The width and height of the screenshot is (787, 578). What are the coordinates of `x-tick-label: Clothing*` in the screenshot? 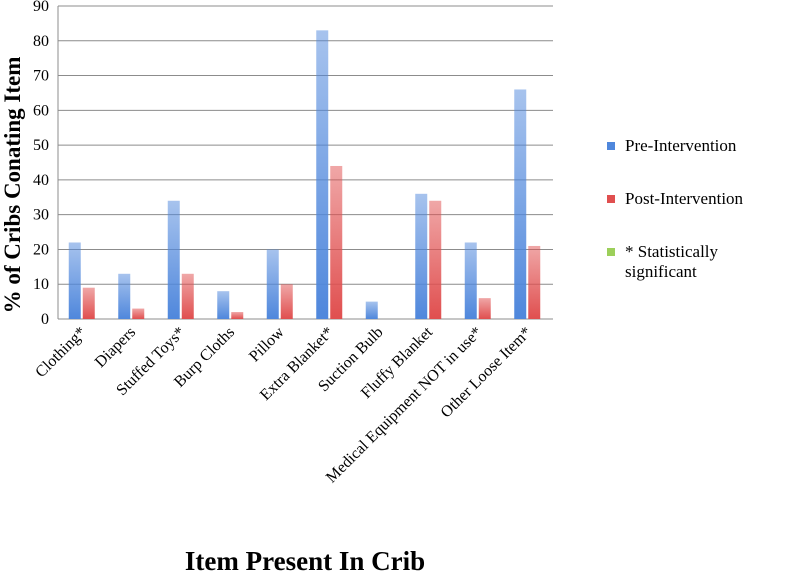 It's located at (60, 352).